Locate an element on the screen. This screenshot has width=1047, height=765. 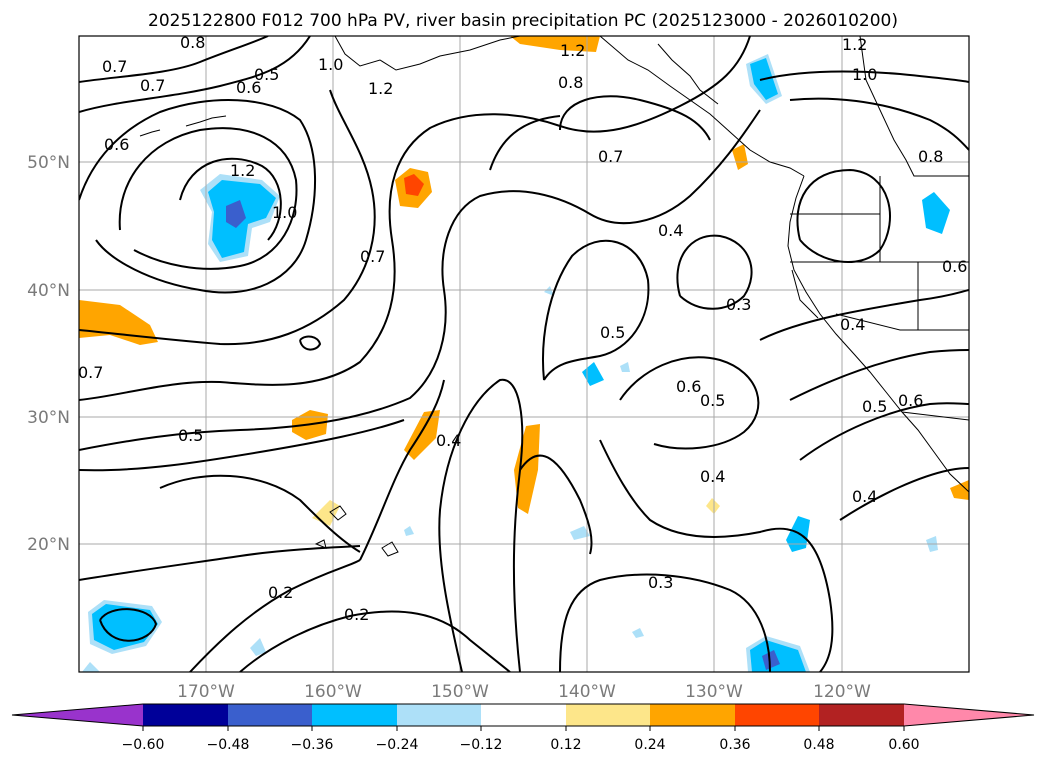
colorbar-tick-label: 0.36 is located at coordinates (734, 745).